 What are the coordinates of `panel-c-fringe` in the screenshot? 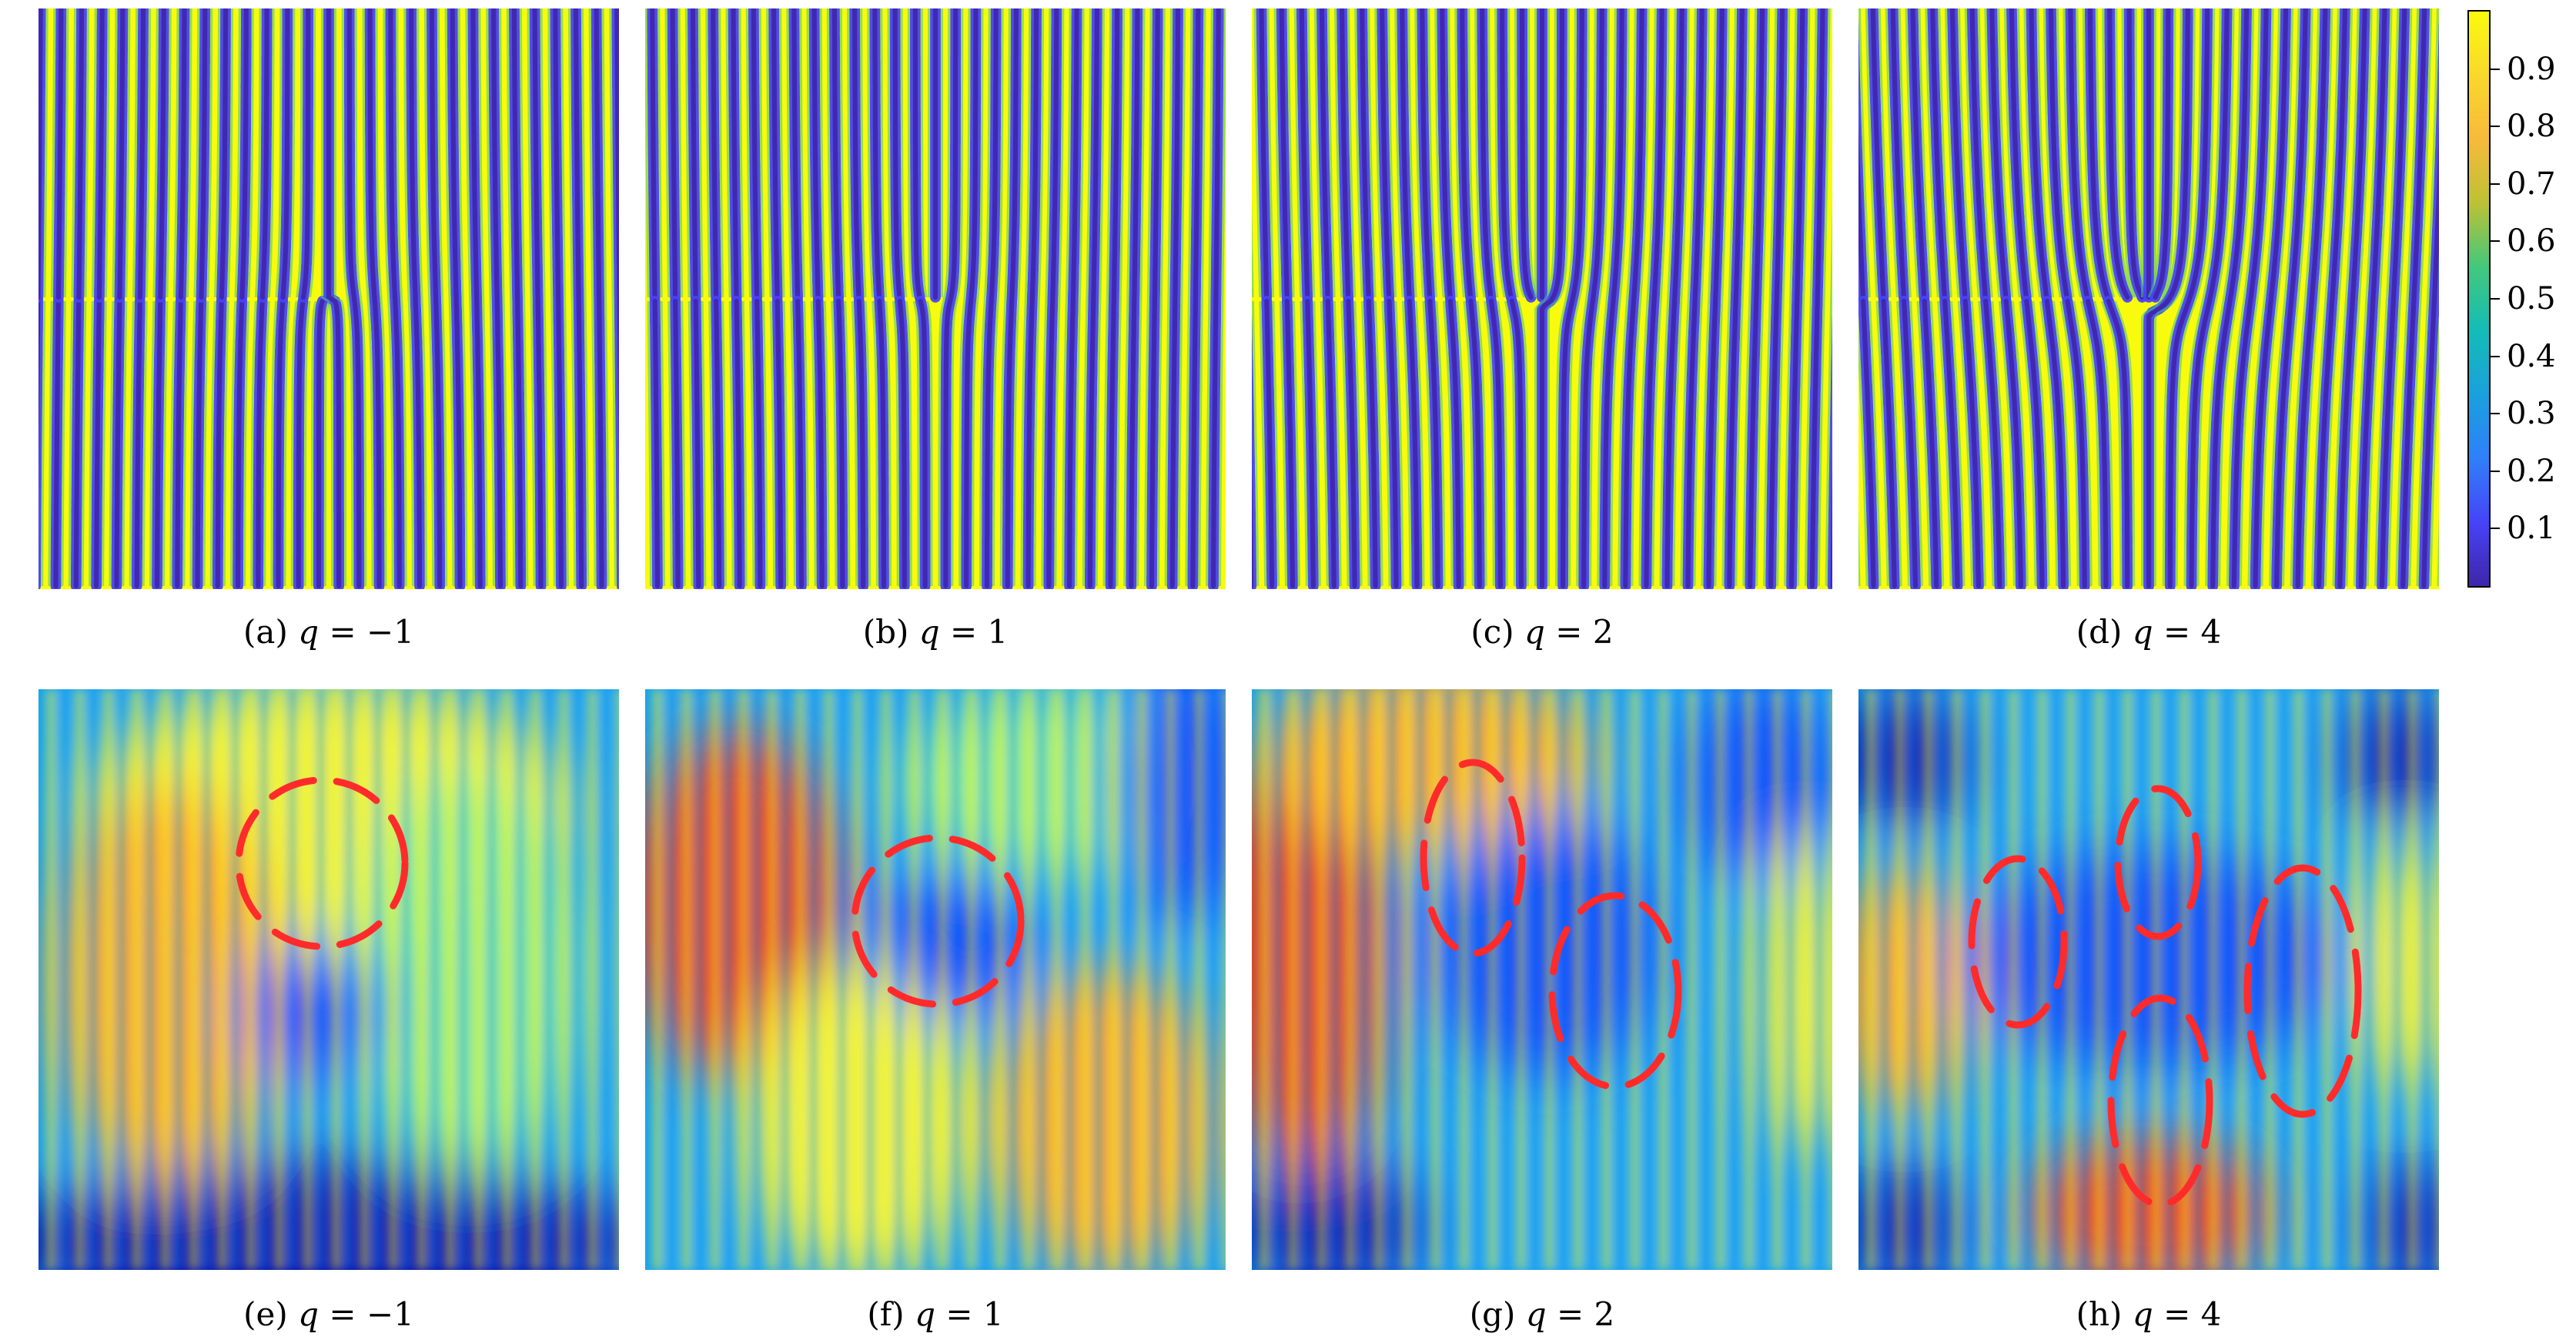 It's located at (1542, 298).